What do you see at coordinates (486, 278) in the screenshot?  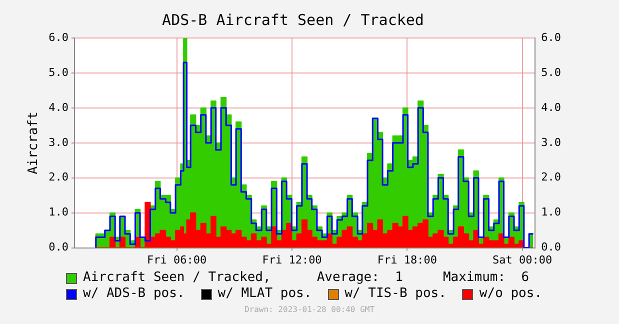 I see `text: Maximum: 6` at bounding box center [486, 278].